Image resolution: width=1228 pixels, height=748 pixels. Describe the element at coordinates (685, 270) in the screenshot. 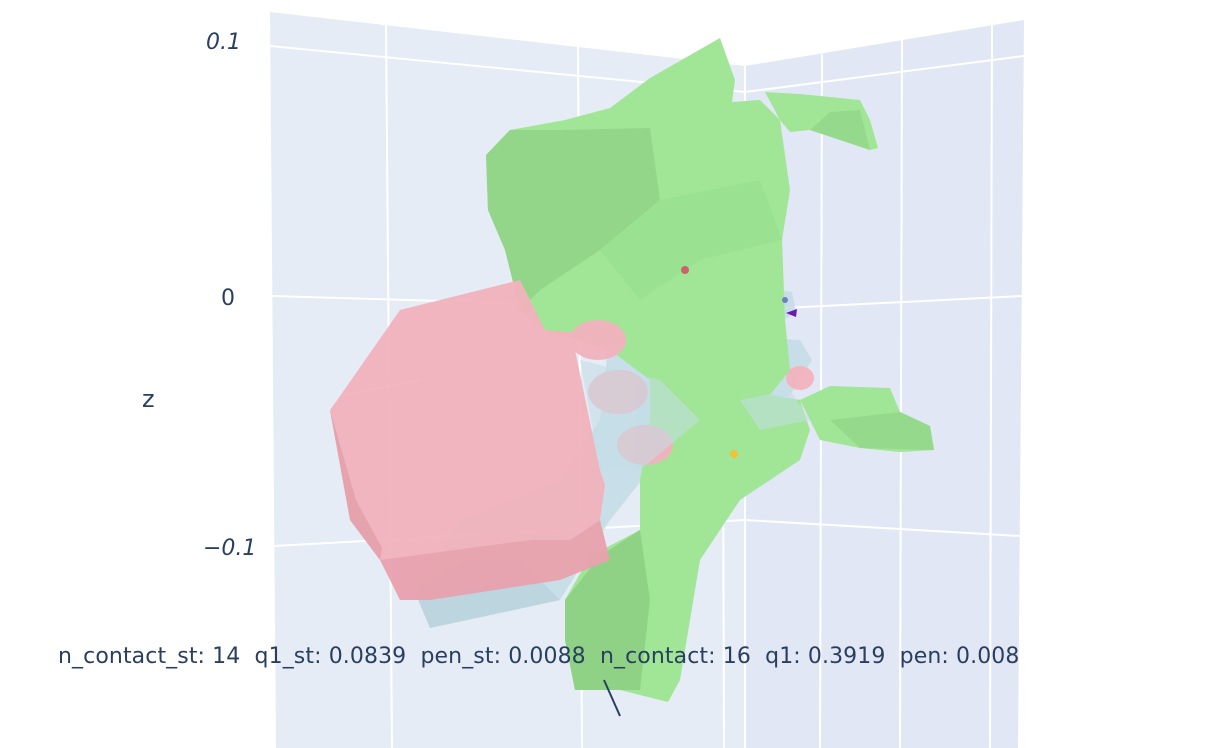

I see `contact-marker-red` at that location.